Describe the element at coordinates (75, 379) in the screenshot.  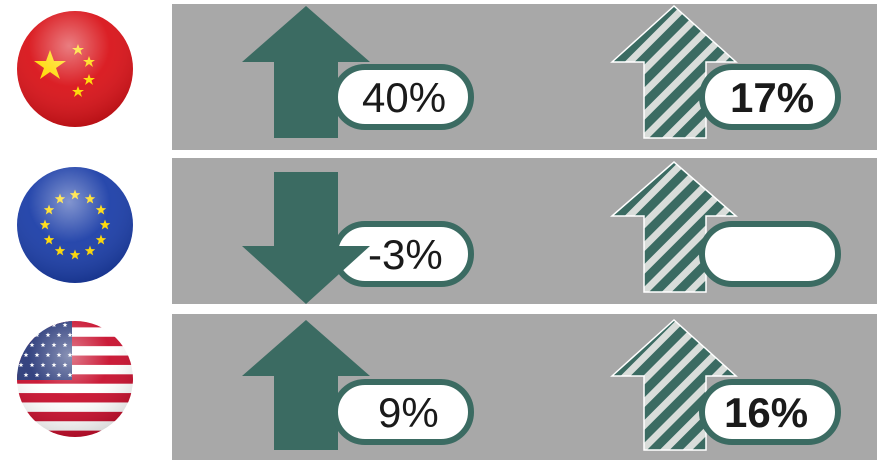
I see `us-flag-icon` at that location.